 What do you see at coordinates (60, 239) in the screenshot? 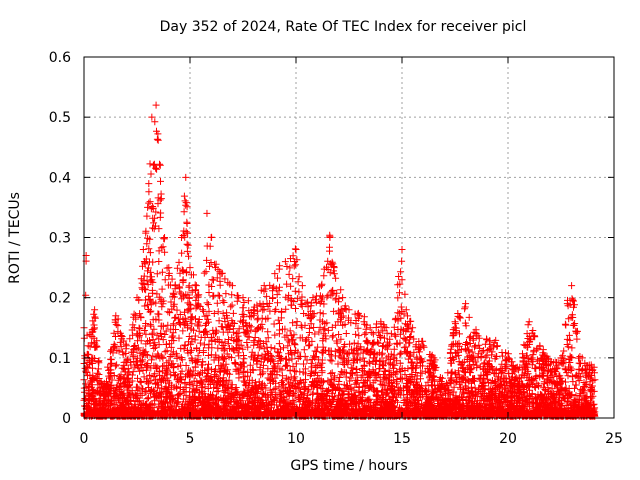
I see `y-tick-label: 0.3` at bounding box center [60, 239].